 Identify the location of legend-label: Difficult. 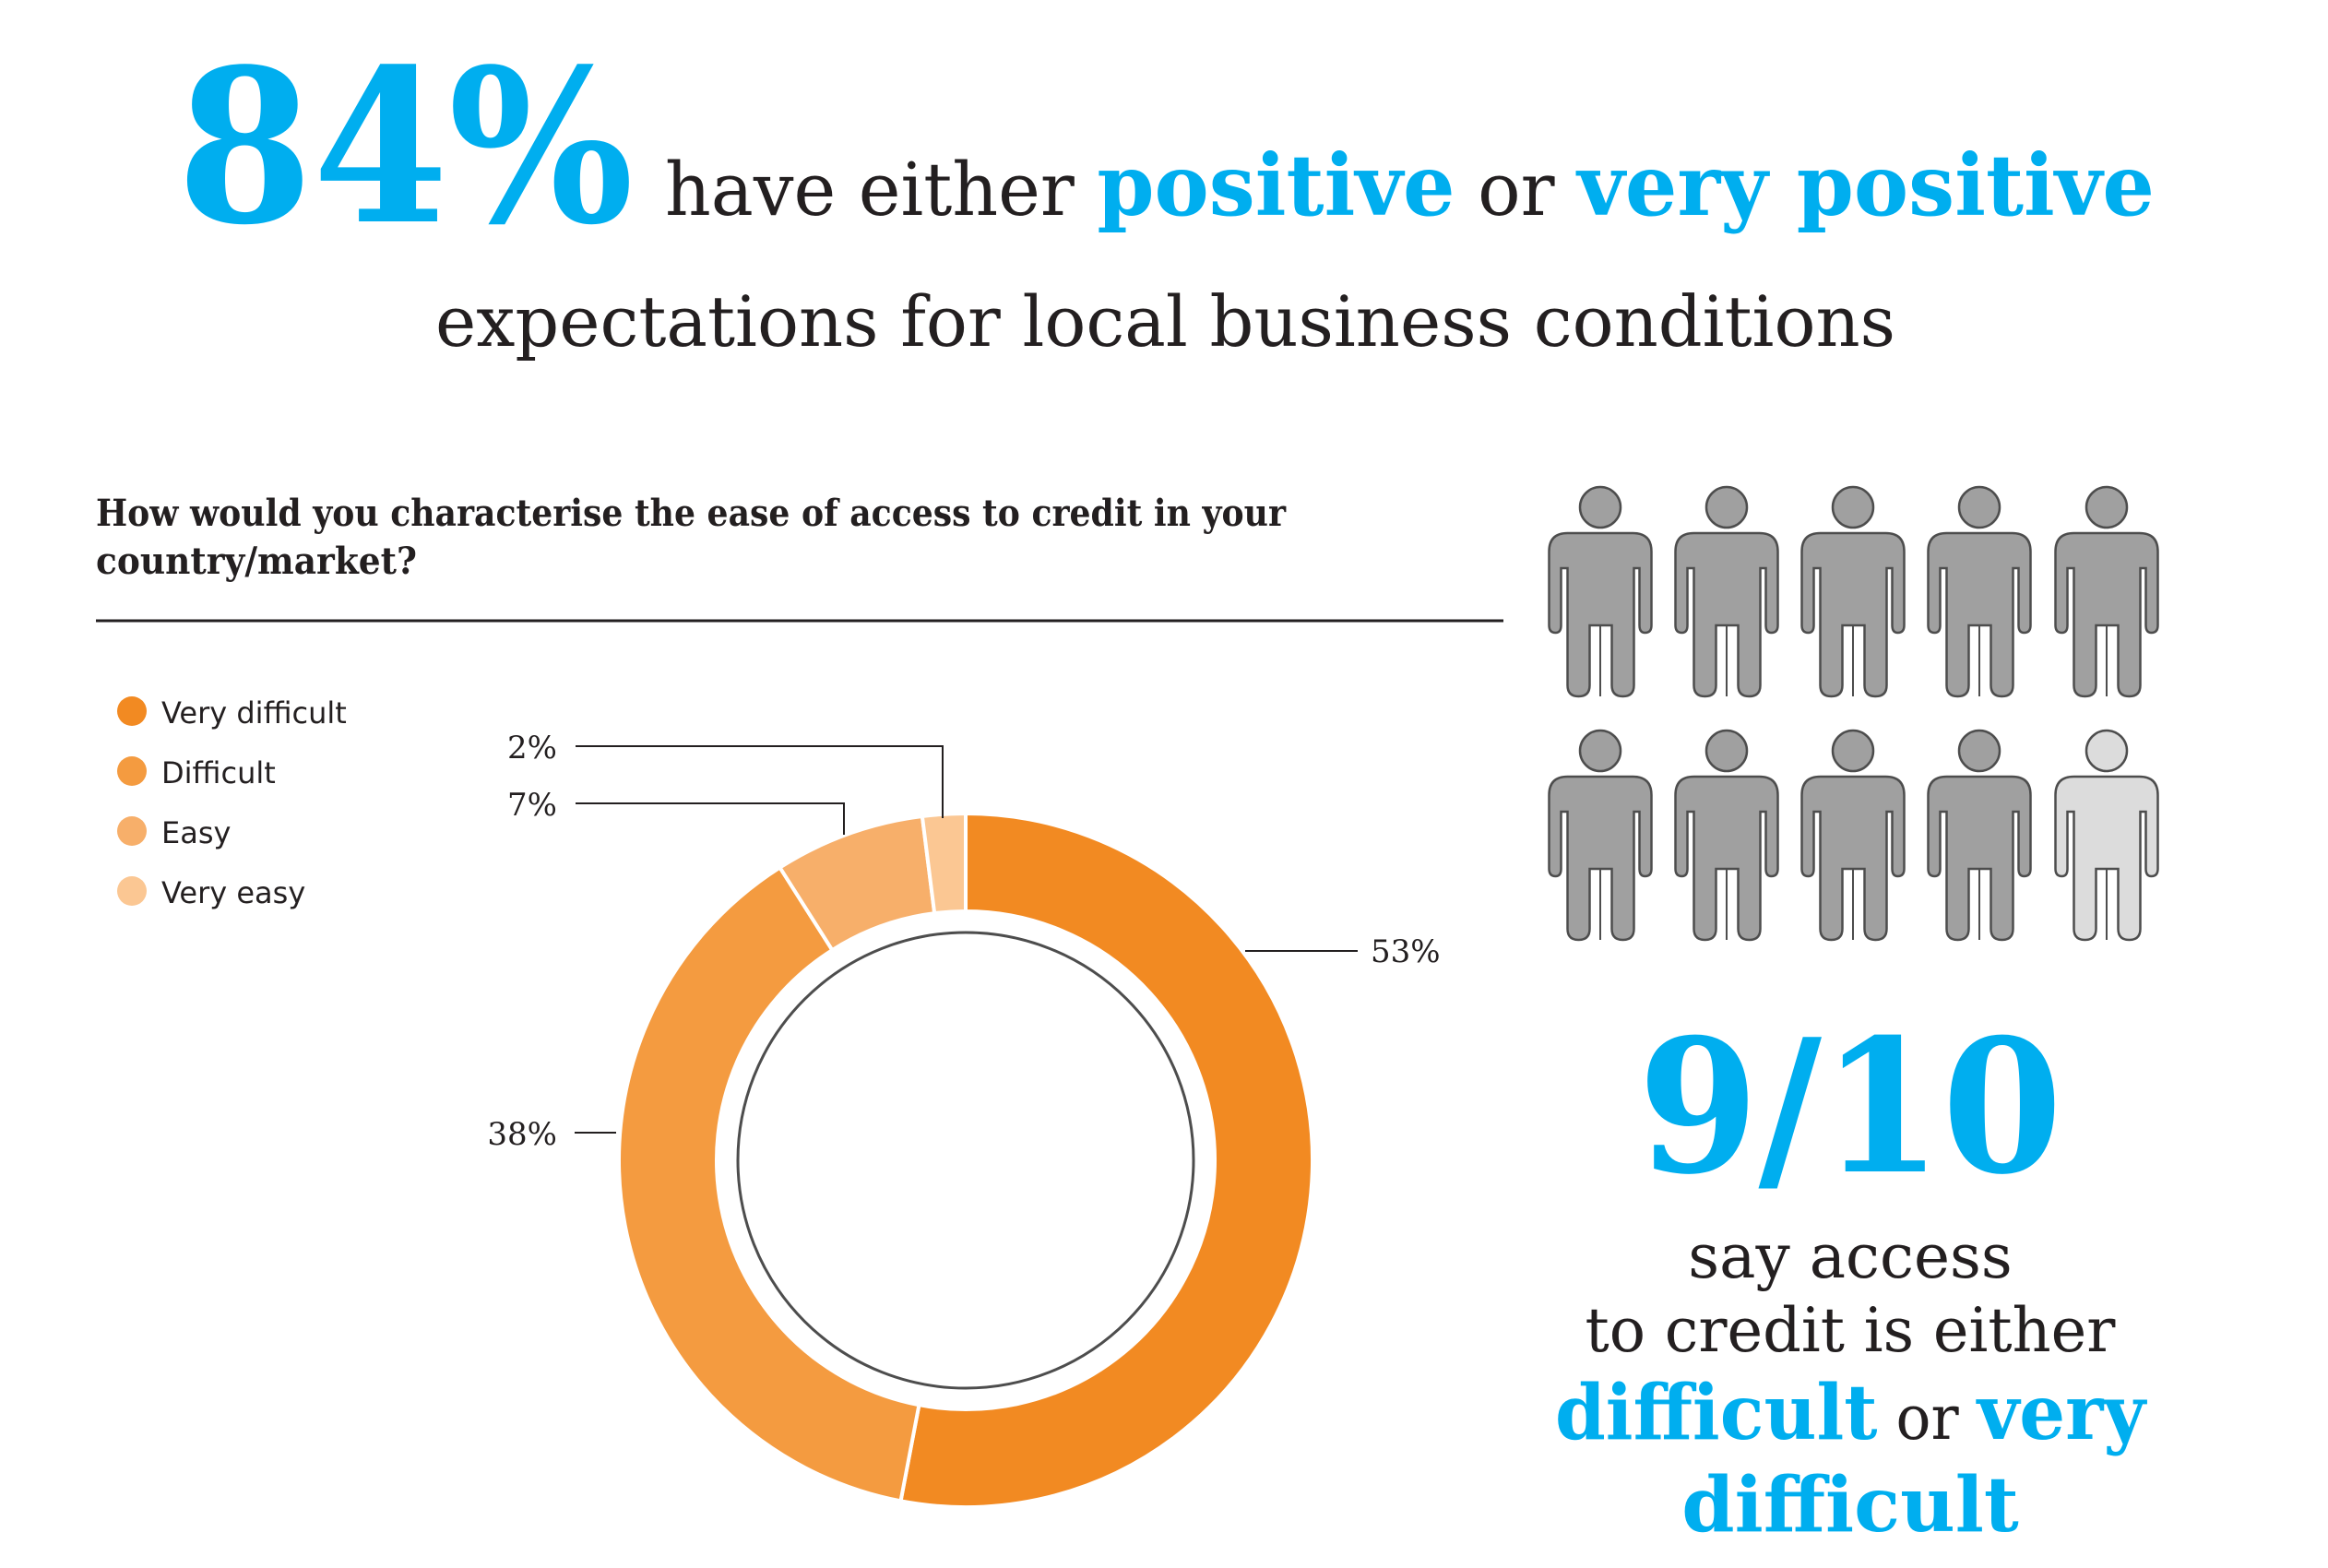
(218, 772).